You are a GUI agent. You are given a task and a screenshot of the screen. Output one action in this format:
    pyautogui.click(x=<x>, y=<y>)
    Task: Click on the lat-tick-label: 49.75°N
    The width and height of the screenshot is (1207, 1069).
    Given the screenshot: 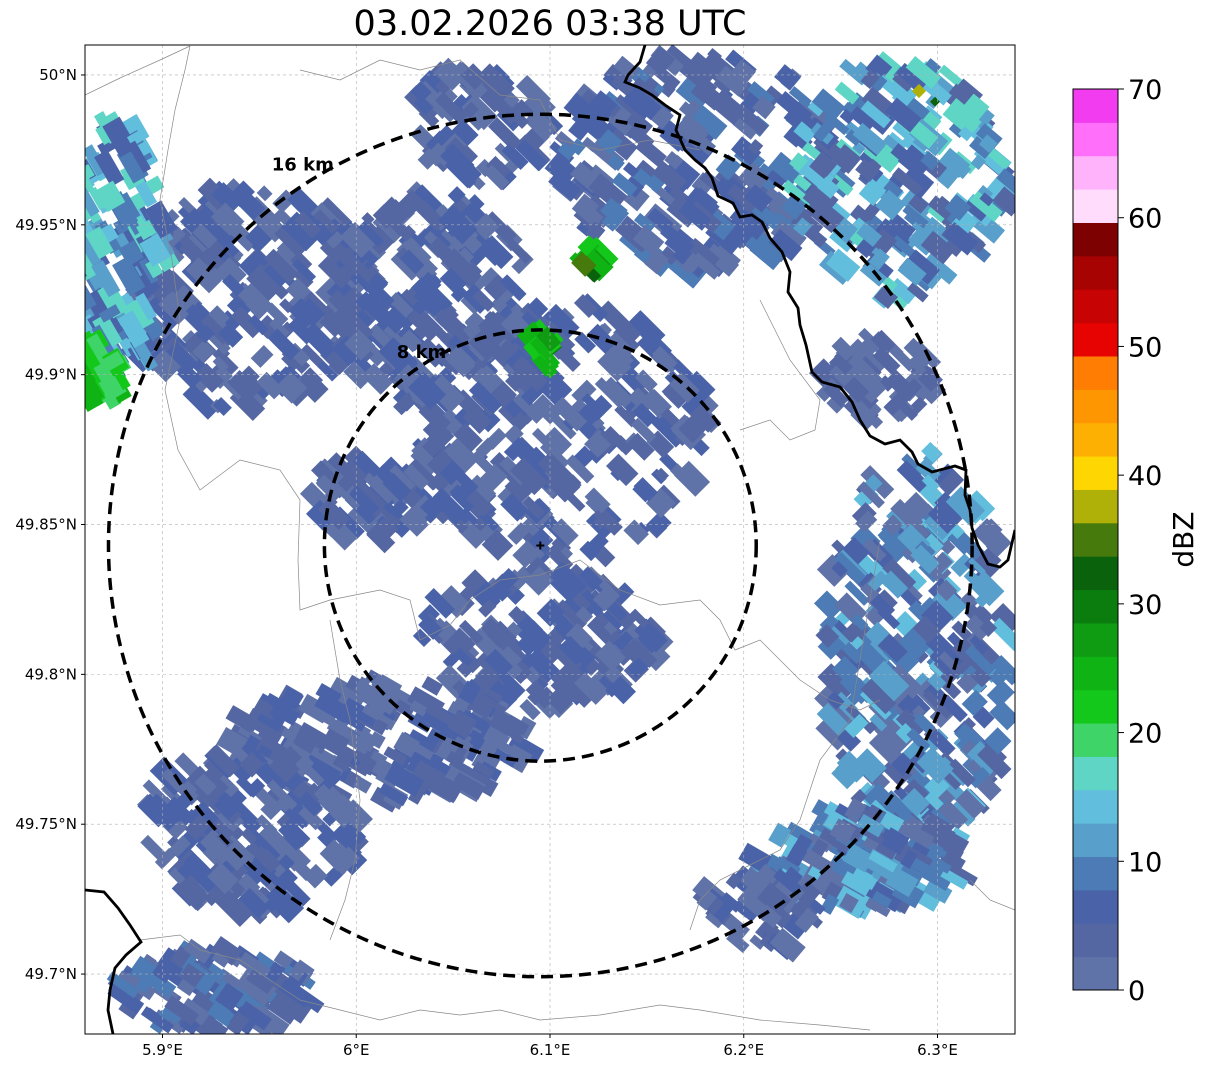 What is the action you would take?
    pyautogui.click(x=46, y=824)
    